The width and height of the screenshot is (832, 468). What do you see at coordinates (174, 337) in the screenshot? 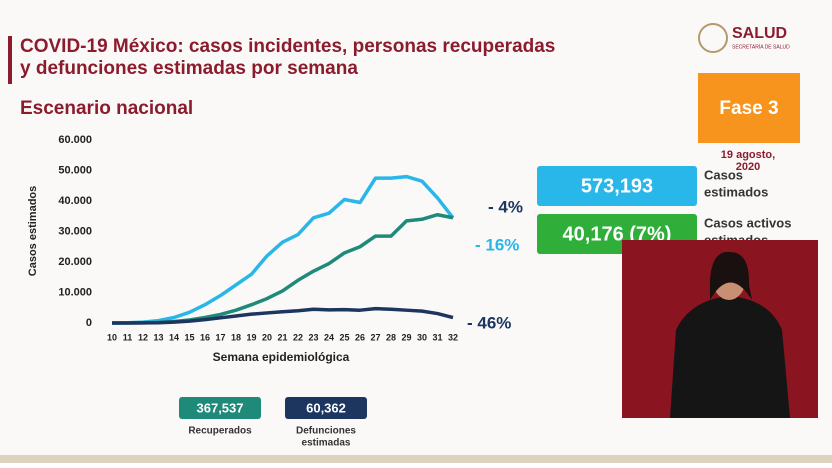
I see `x-tick-label: 14` at bounding box center [174, 337].